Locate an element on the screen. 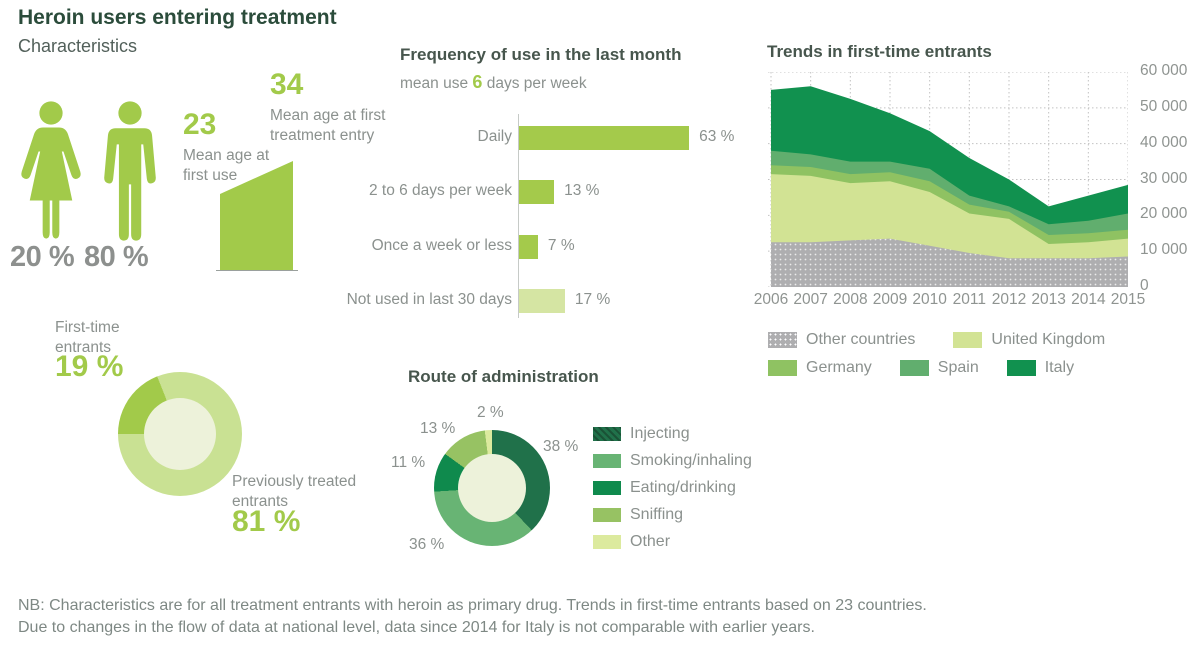 The width and height of the screenshot is (1200, 652). legend-label: Spain is located at coordinates (958, 367).